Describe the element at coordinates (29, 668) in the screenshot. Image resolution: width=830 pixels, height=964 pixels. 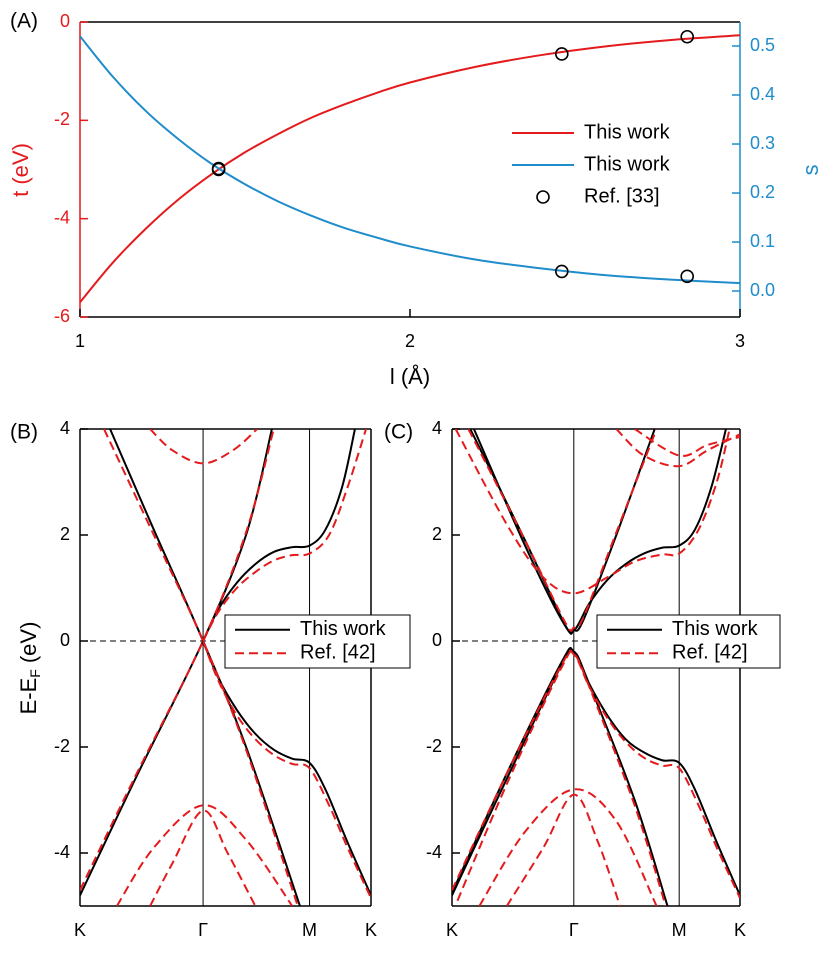
I see `y-axis-title: E-EF (eV)` at that location.